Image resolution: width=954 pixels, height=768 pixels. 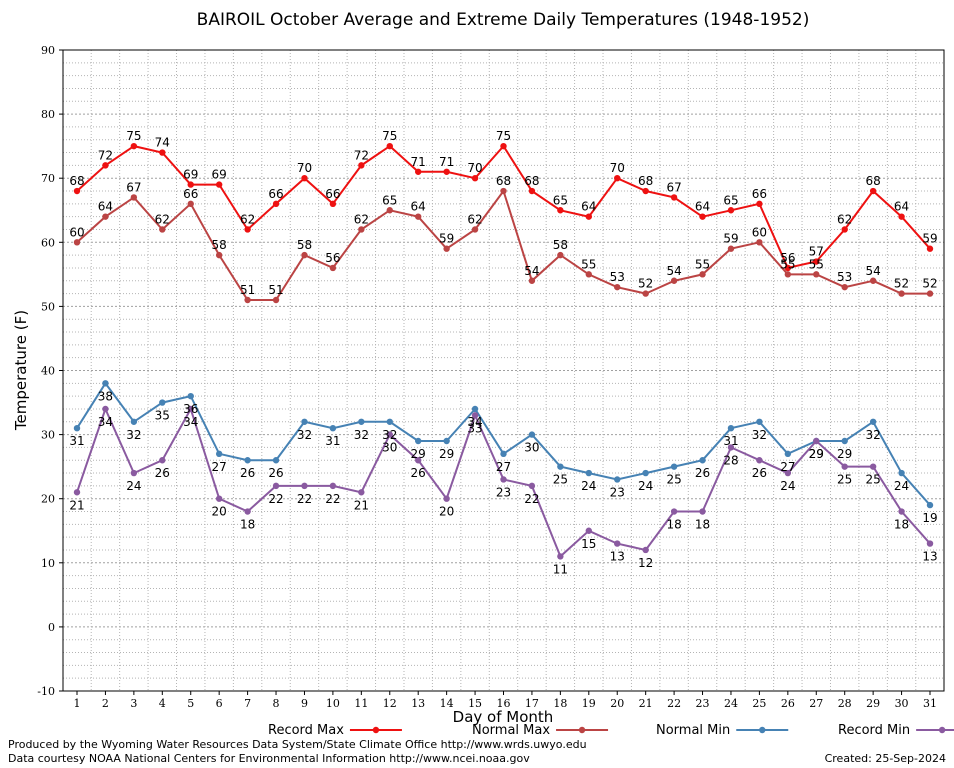 I want to click on legend-label-normal-min: Normal Min, so click(x=693, y=730).